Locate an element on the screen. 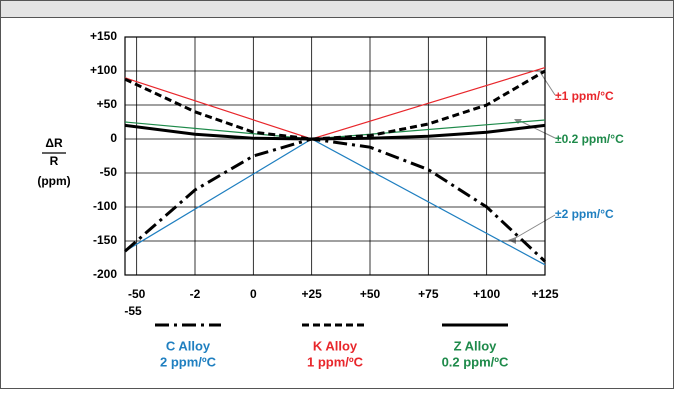  y-tick-label: 0 is located at coordinates (113, 138).